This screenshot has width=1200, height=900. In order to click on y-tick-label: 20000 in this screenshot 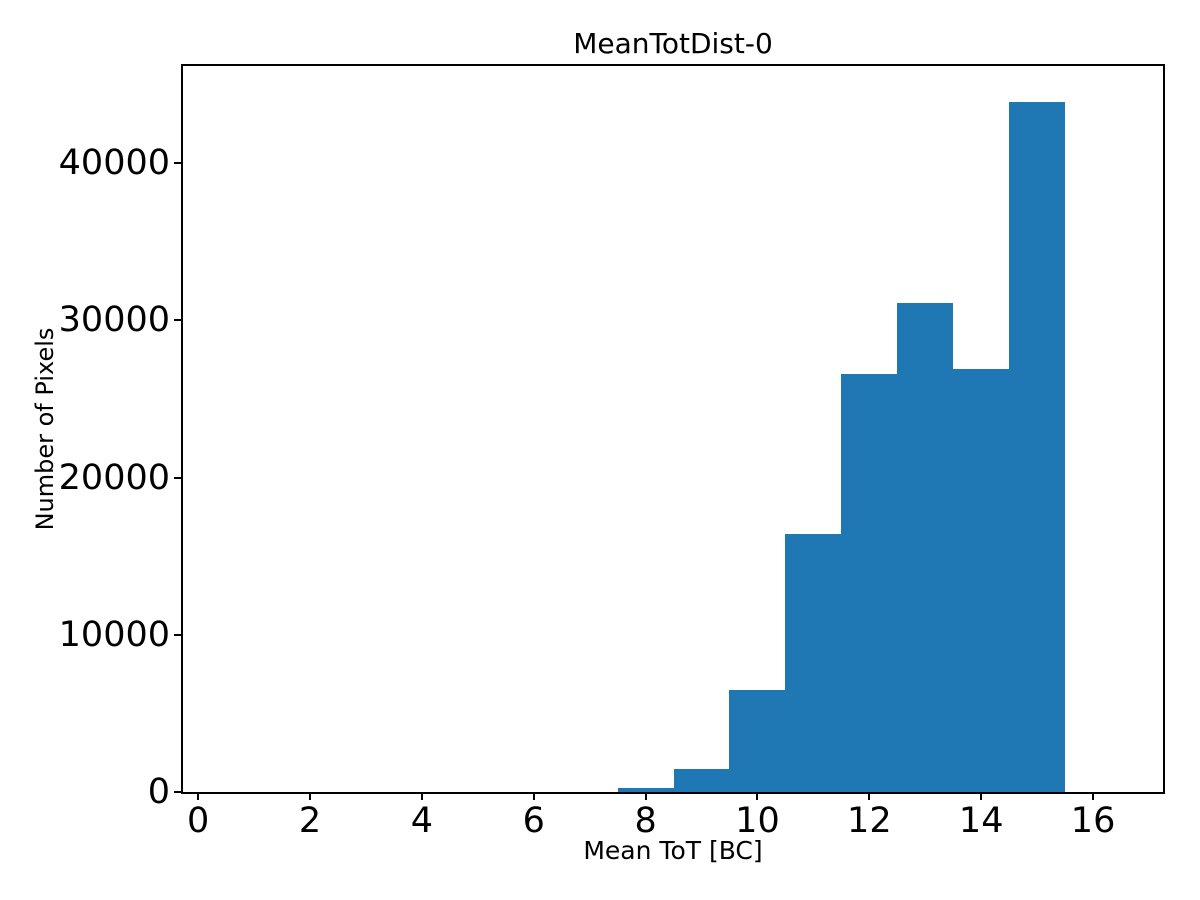, I will do `click(114, 477)`.